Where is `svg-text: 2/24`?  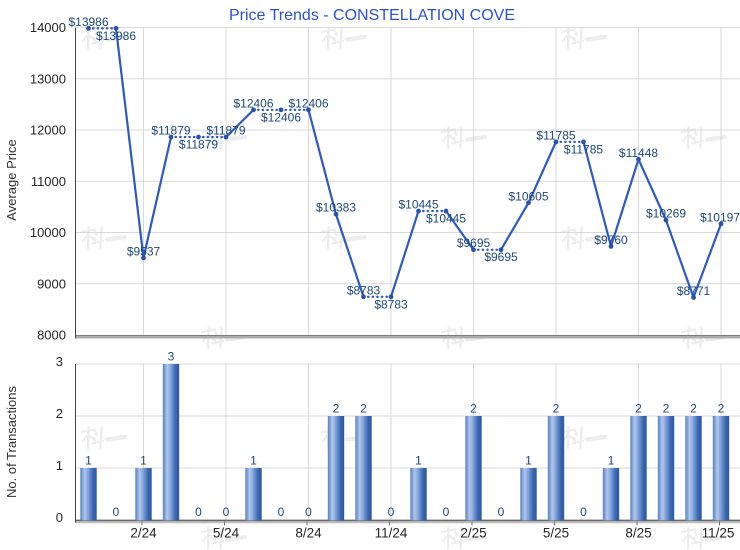
svg-text: 2/24 is located at coordinates (143, 533).